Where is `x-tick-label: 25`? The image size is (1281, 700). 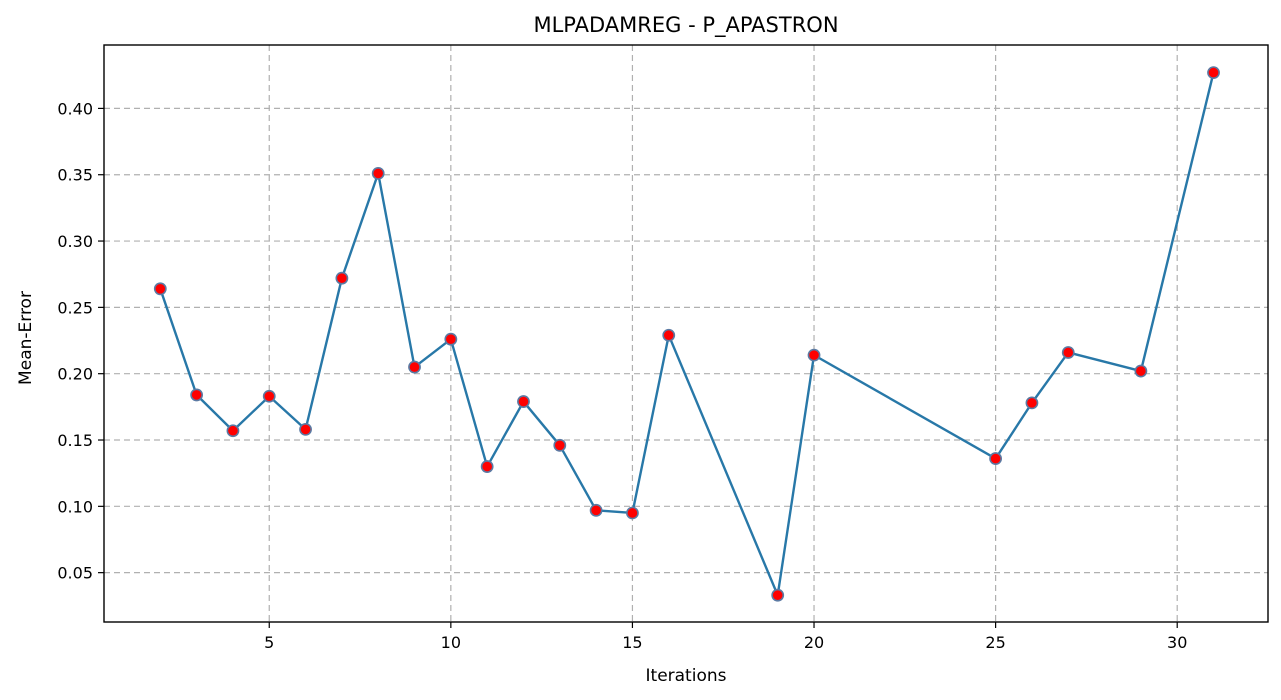 x-tick-label: 25 is located at coordinates (995, 642).